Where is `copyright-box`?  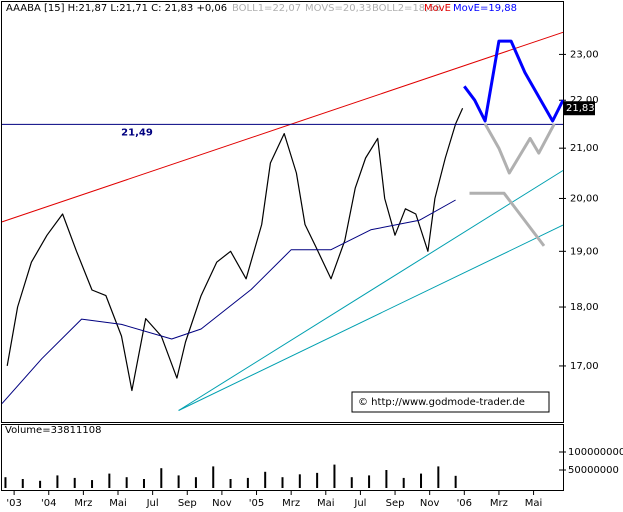 copyright-box is located at coordinates (450, 402).